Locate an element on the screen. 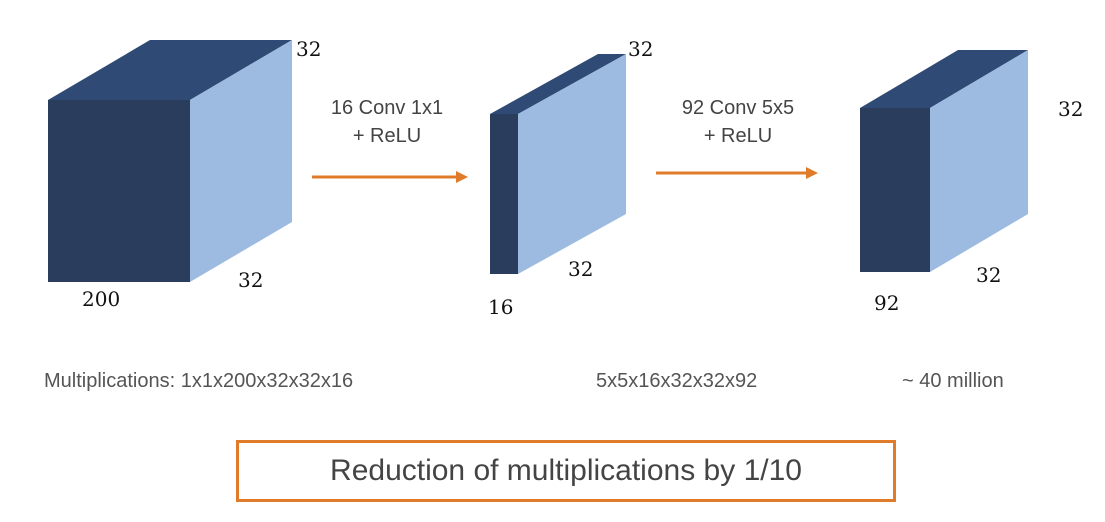 This screenshot has width=1105, height=522. reduced-volume-block is located at coordinates (558, 164).